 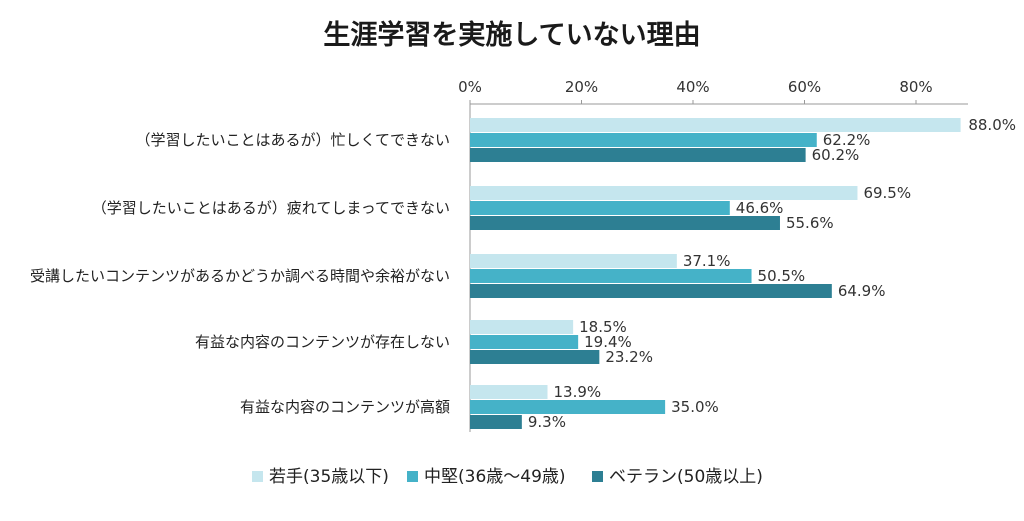 I want to click on data-label: 18.5%, so click(x=603, y=327).